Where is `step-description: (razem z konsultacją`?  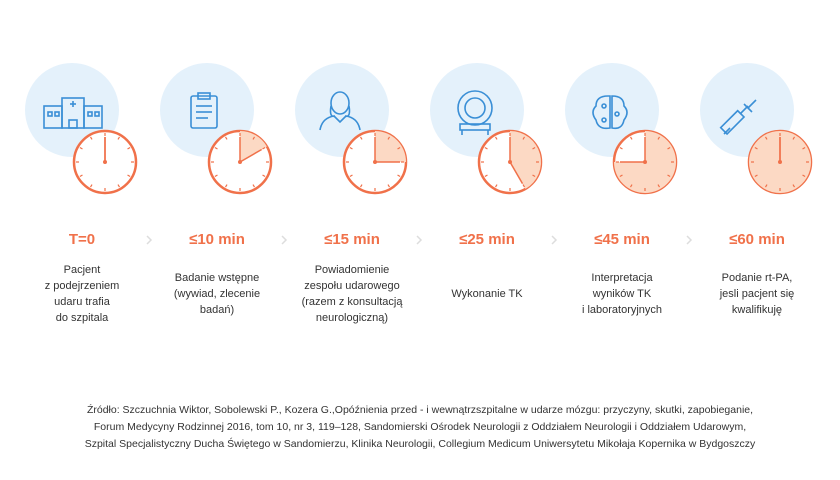 step-description: (razem z konsultacją is located at coordinates (353, 302).